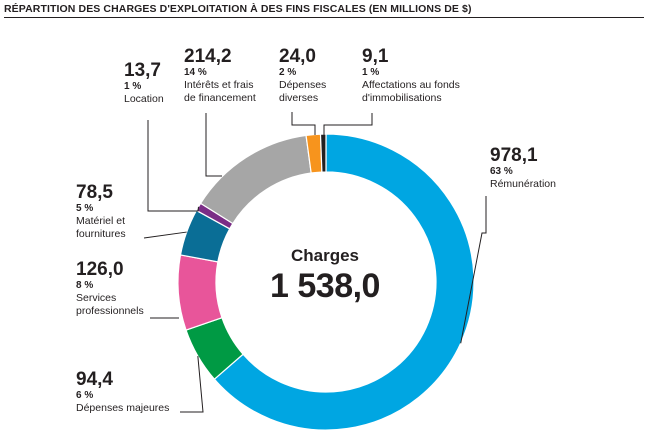 This screenshot has width=648, height=447. Describe the element at coordinates (96, 298) in the screenshot. I see `name-services-professionnels-1: Services` at that location.